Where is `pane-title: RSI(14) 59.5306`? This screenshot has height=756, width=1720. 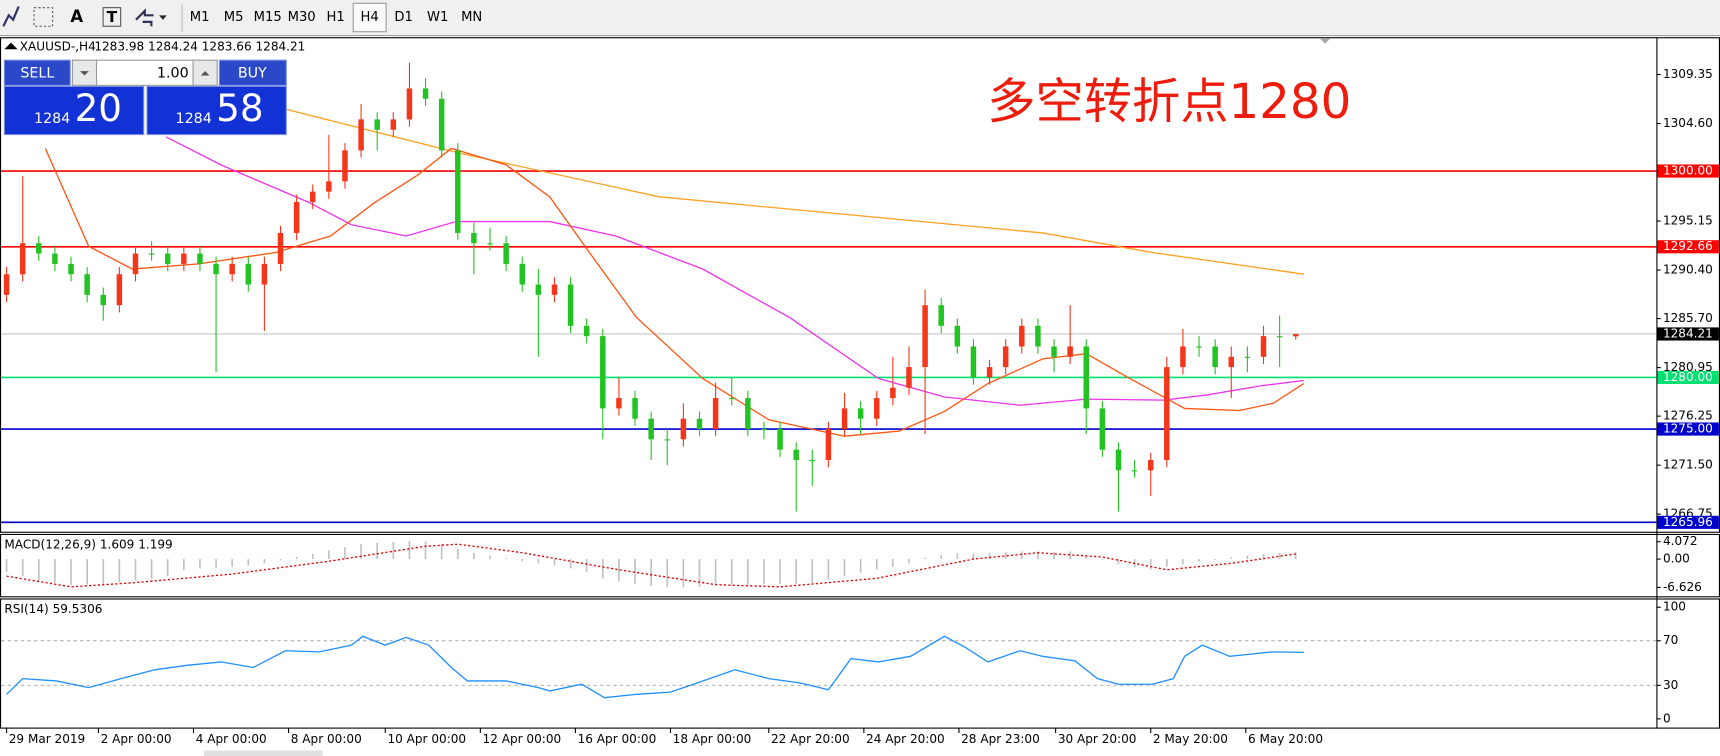
pane-title: RSI(14) 59.5306 is located at coordinates (53, 609).